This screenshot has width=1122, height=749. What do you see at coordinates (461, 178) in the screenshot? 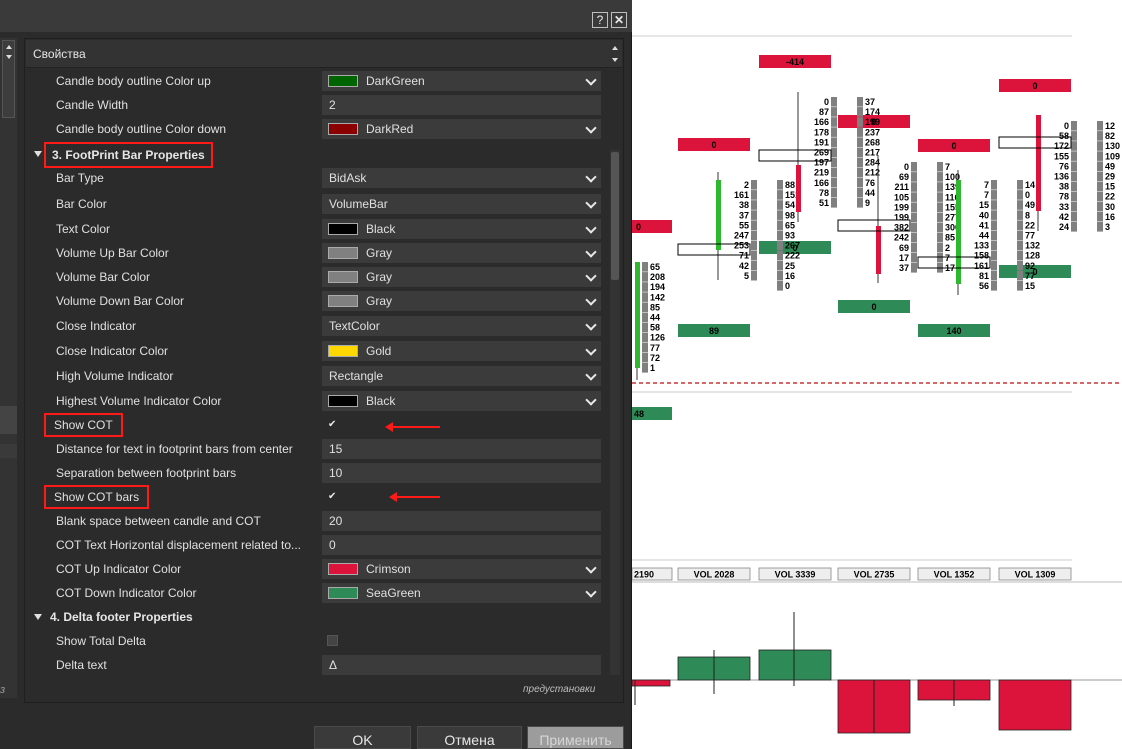
I see `prop-value-dropdown: BidAsk` at bounding box center [461, 178].